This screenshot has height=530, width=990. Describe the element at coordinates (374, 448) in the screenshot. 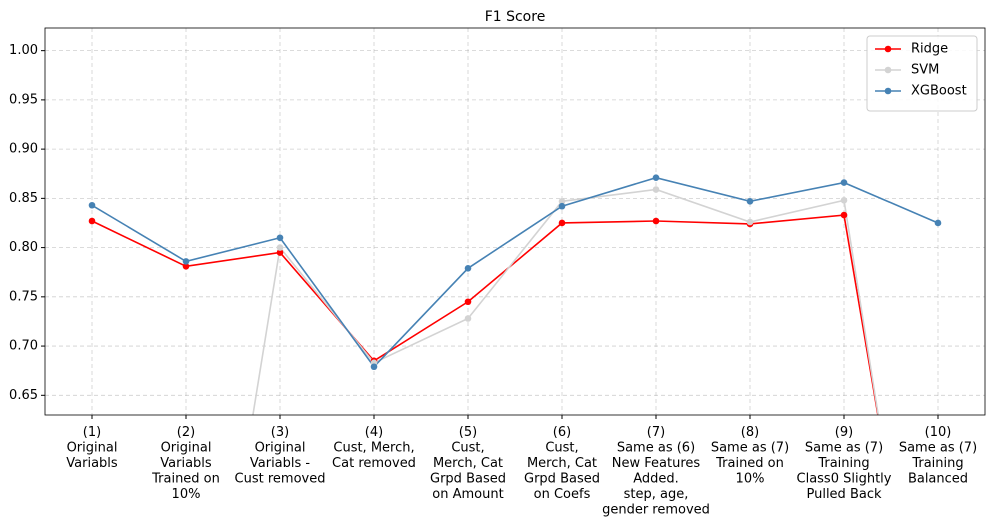

I see `x-tick-label: (4) Cust, Merch, Cat removed` at that location.